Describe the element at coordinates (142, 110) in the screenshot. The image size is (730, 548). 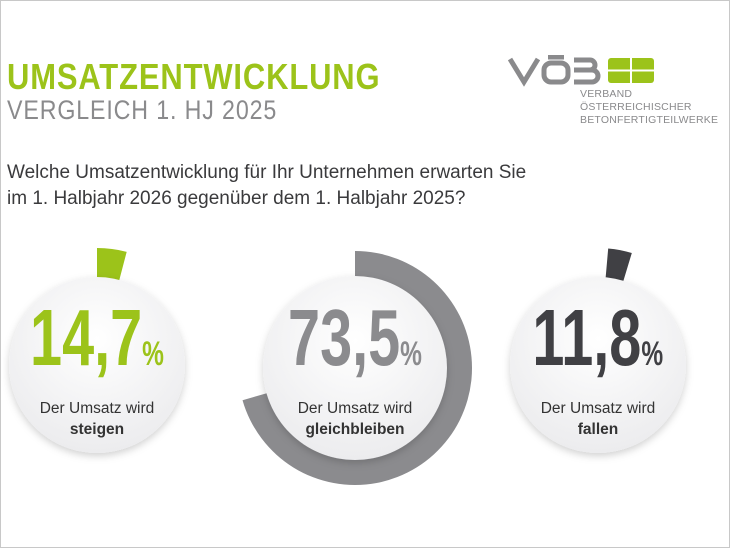
I see `page-subtitle: VERGLEICH 1. HJ 2025` at that location.